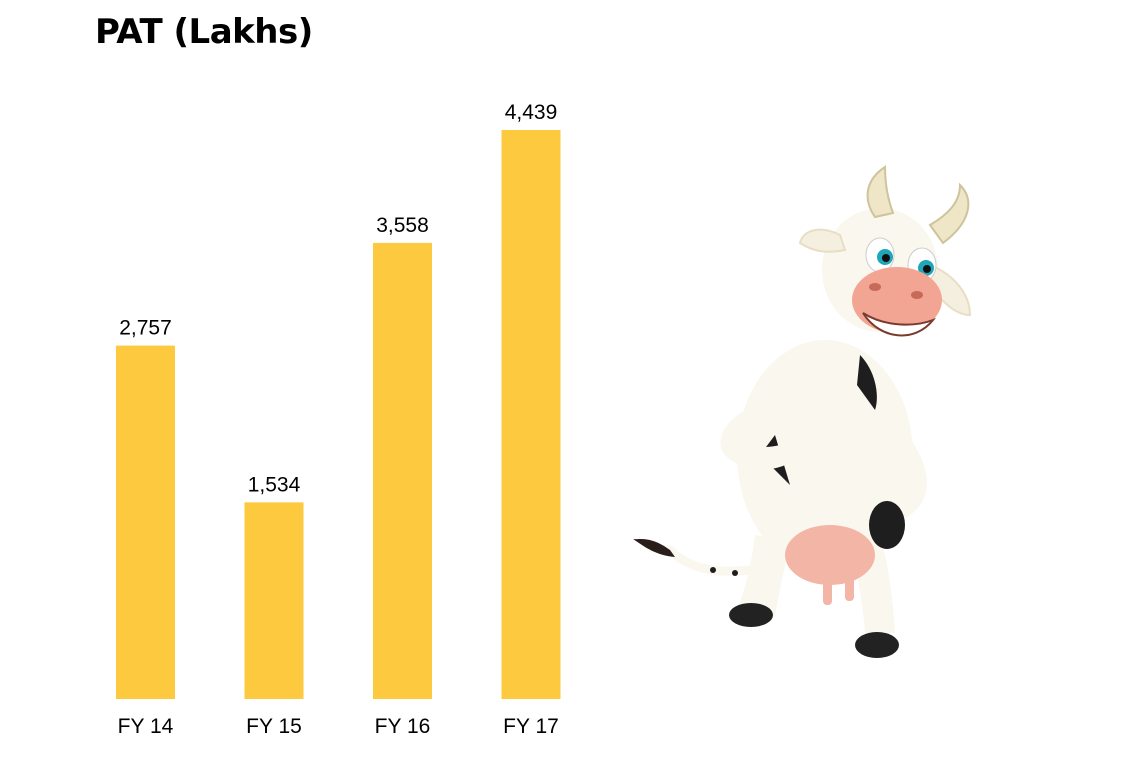 The height and width of the screenshot is (759, 1132). What do you see at coordinates (822, 240) in the screenshot?
I see `cow-left-ear` at bounding box center [822, 240].